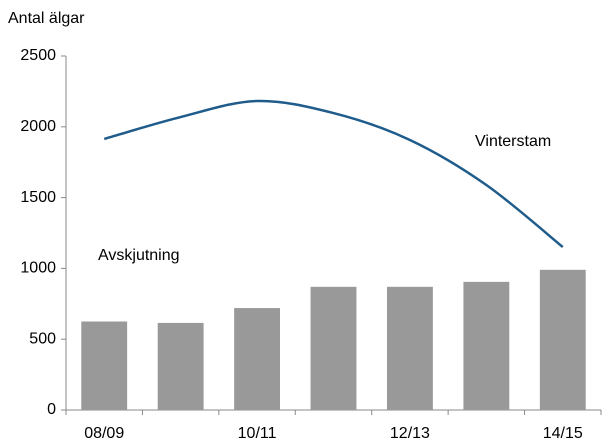 This screenshot has width=602, height=444. What do you see at coordinates (563, 433) in the screenshot?
I see `x-tick-label: 14/15` at bounding box center [563, 433].